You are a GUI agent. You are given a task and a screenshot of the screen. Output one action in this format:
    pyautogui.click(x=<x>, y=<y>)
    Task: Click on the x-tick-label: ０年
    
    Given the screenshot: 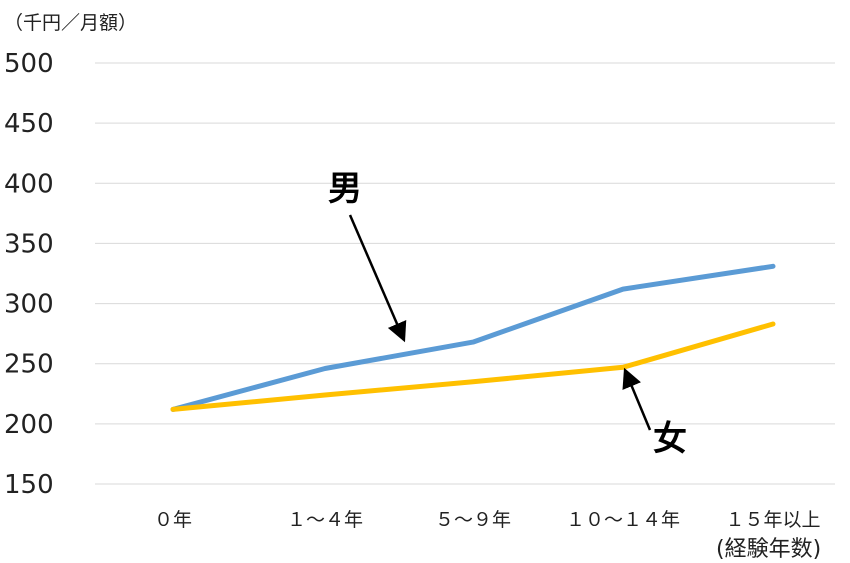 What is the action you would take?
    pyautogui.click(x=173, y=520)
    